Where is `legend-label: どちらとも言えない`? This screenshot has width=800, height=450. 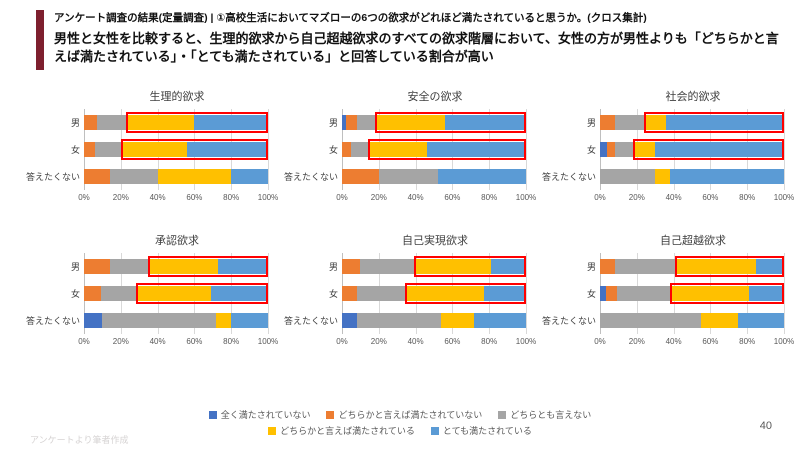
legend-label: どちらとも言えない is located at coordinates (551, 415).